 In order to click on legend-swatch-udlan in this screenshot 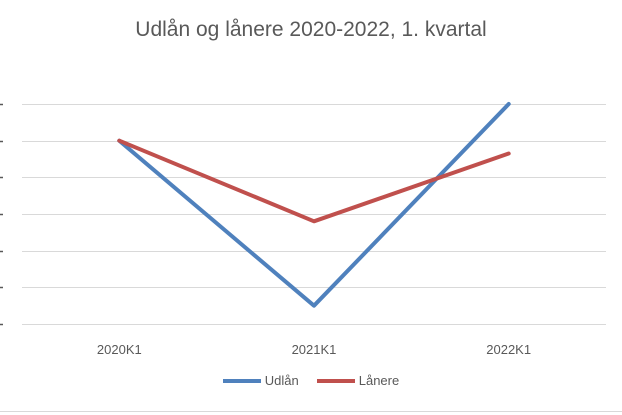, I will do `click(241, 380)`.